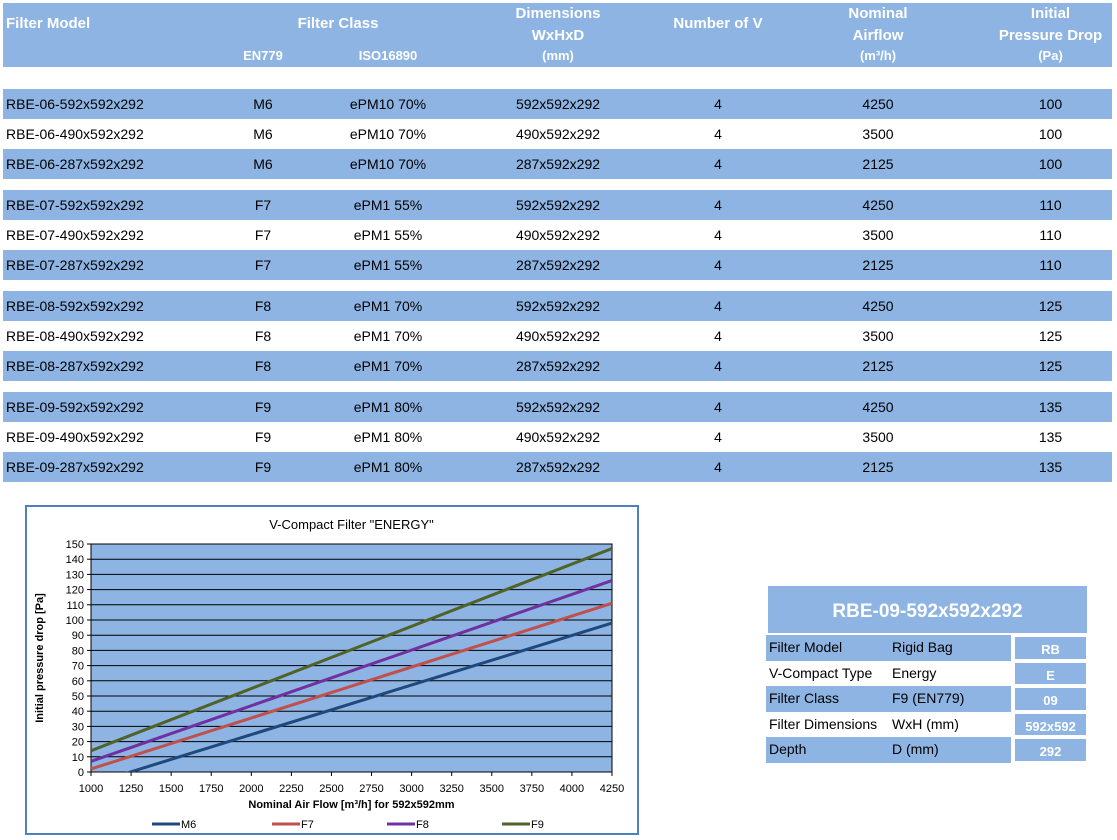  Describe the element at coordinates (78, 697) in the screenshot. I see `y-tick-label: 50` at that location.